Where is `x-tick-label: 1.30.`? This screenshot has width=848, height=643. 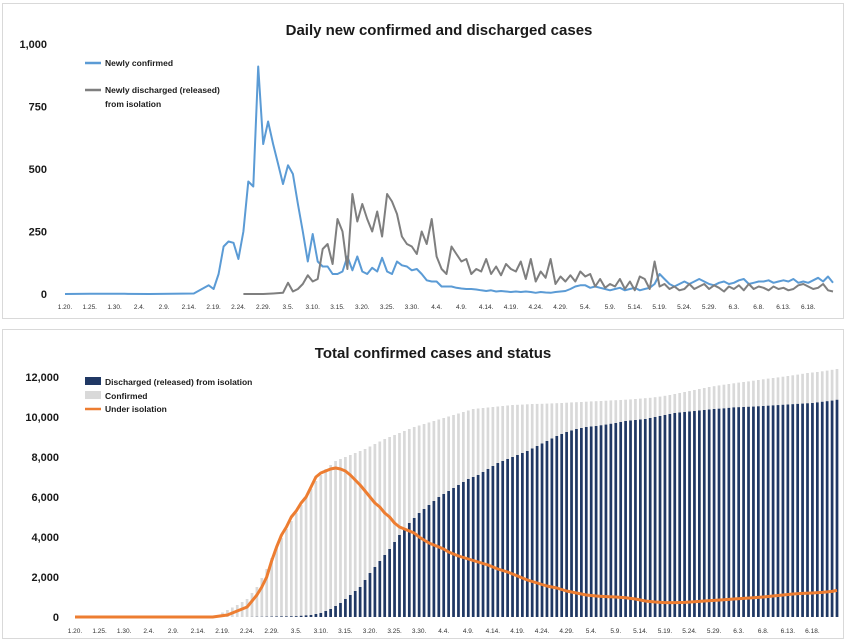
x-tick-label: 1.30. is located at coordinates (114, 307).